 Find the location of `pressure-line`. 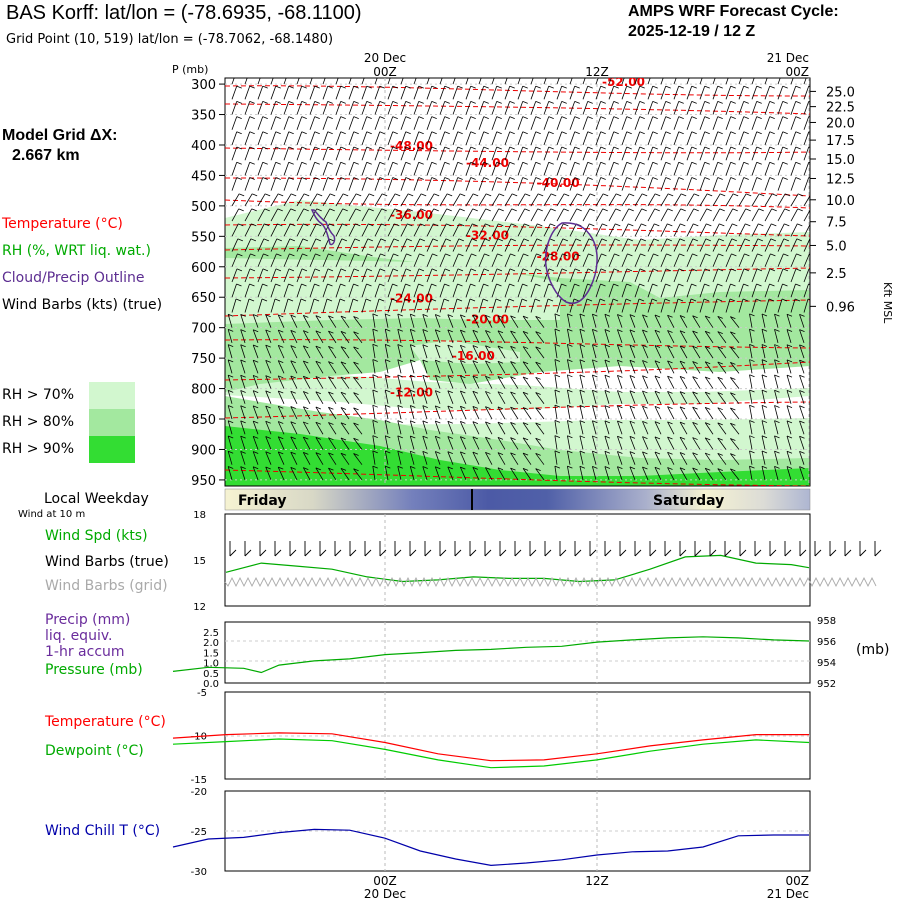

pressure-line is located at coordinates (491, 655).